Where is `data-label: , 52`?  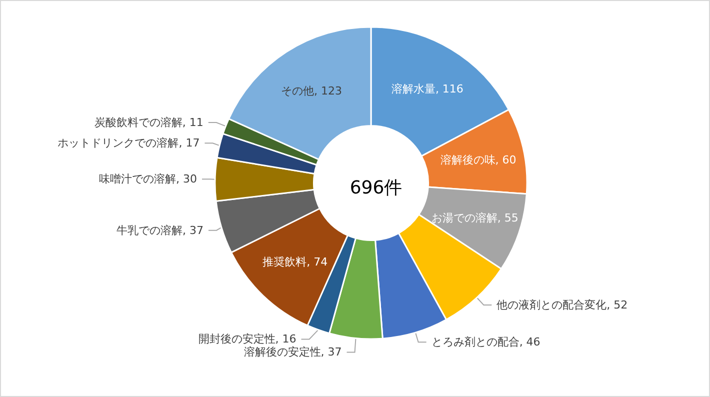
data-label: , 52 is located at coordinates (617, 305).